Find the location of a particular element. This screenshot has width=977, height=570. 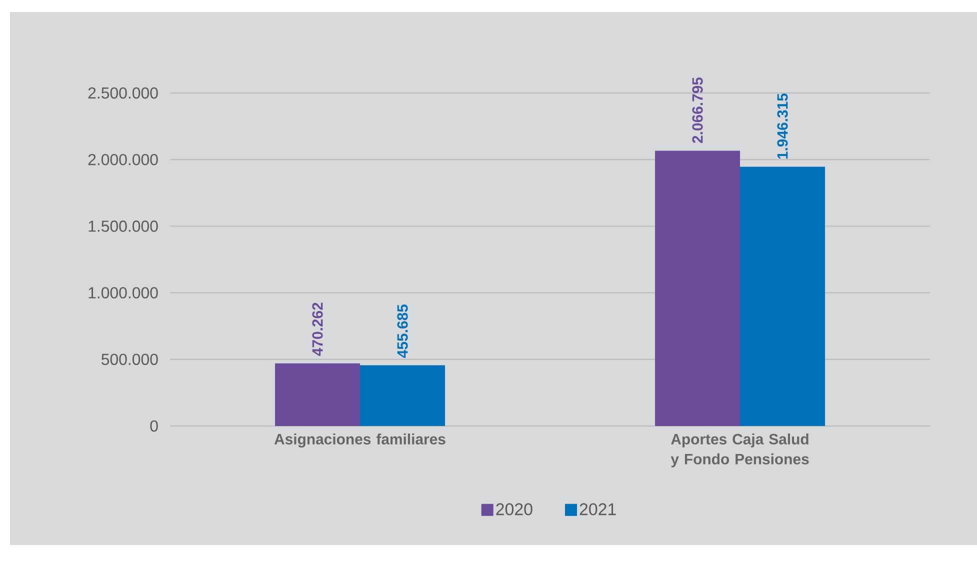

data-label: 2.066.795 is located at coordinates (697, 110).